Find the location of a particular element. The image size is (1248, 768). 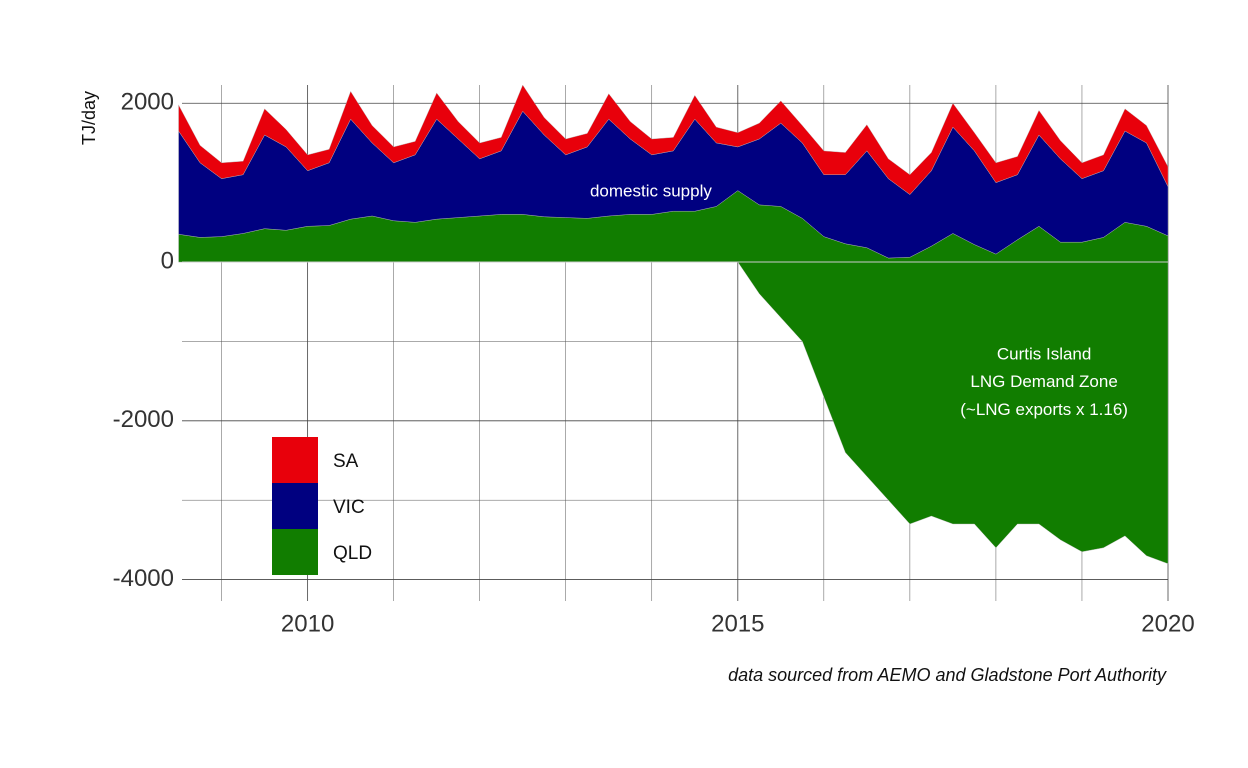

annotation: LNG Demand Zone is located at coordinates (1043, 381).